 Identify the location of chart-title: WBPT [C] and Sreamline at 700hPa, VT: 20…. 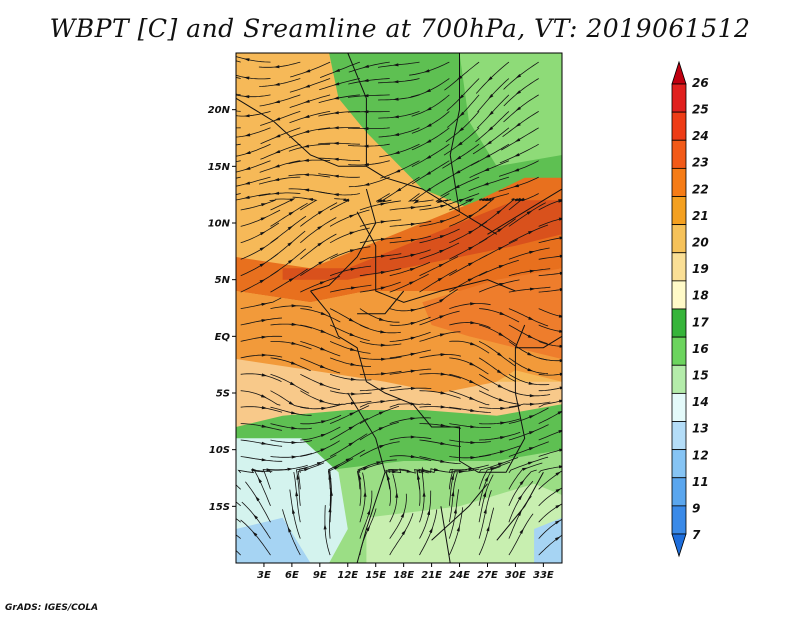
(400, 28).